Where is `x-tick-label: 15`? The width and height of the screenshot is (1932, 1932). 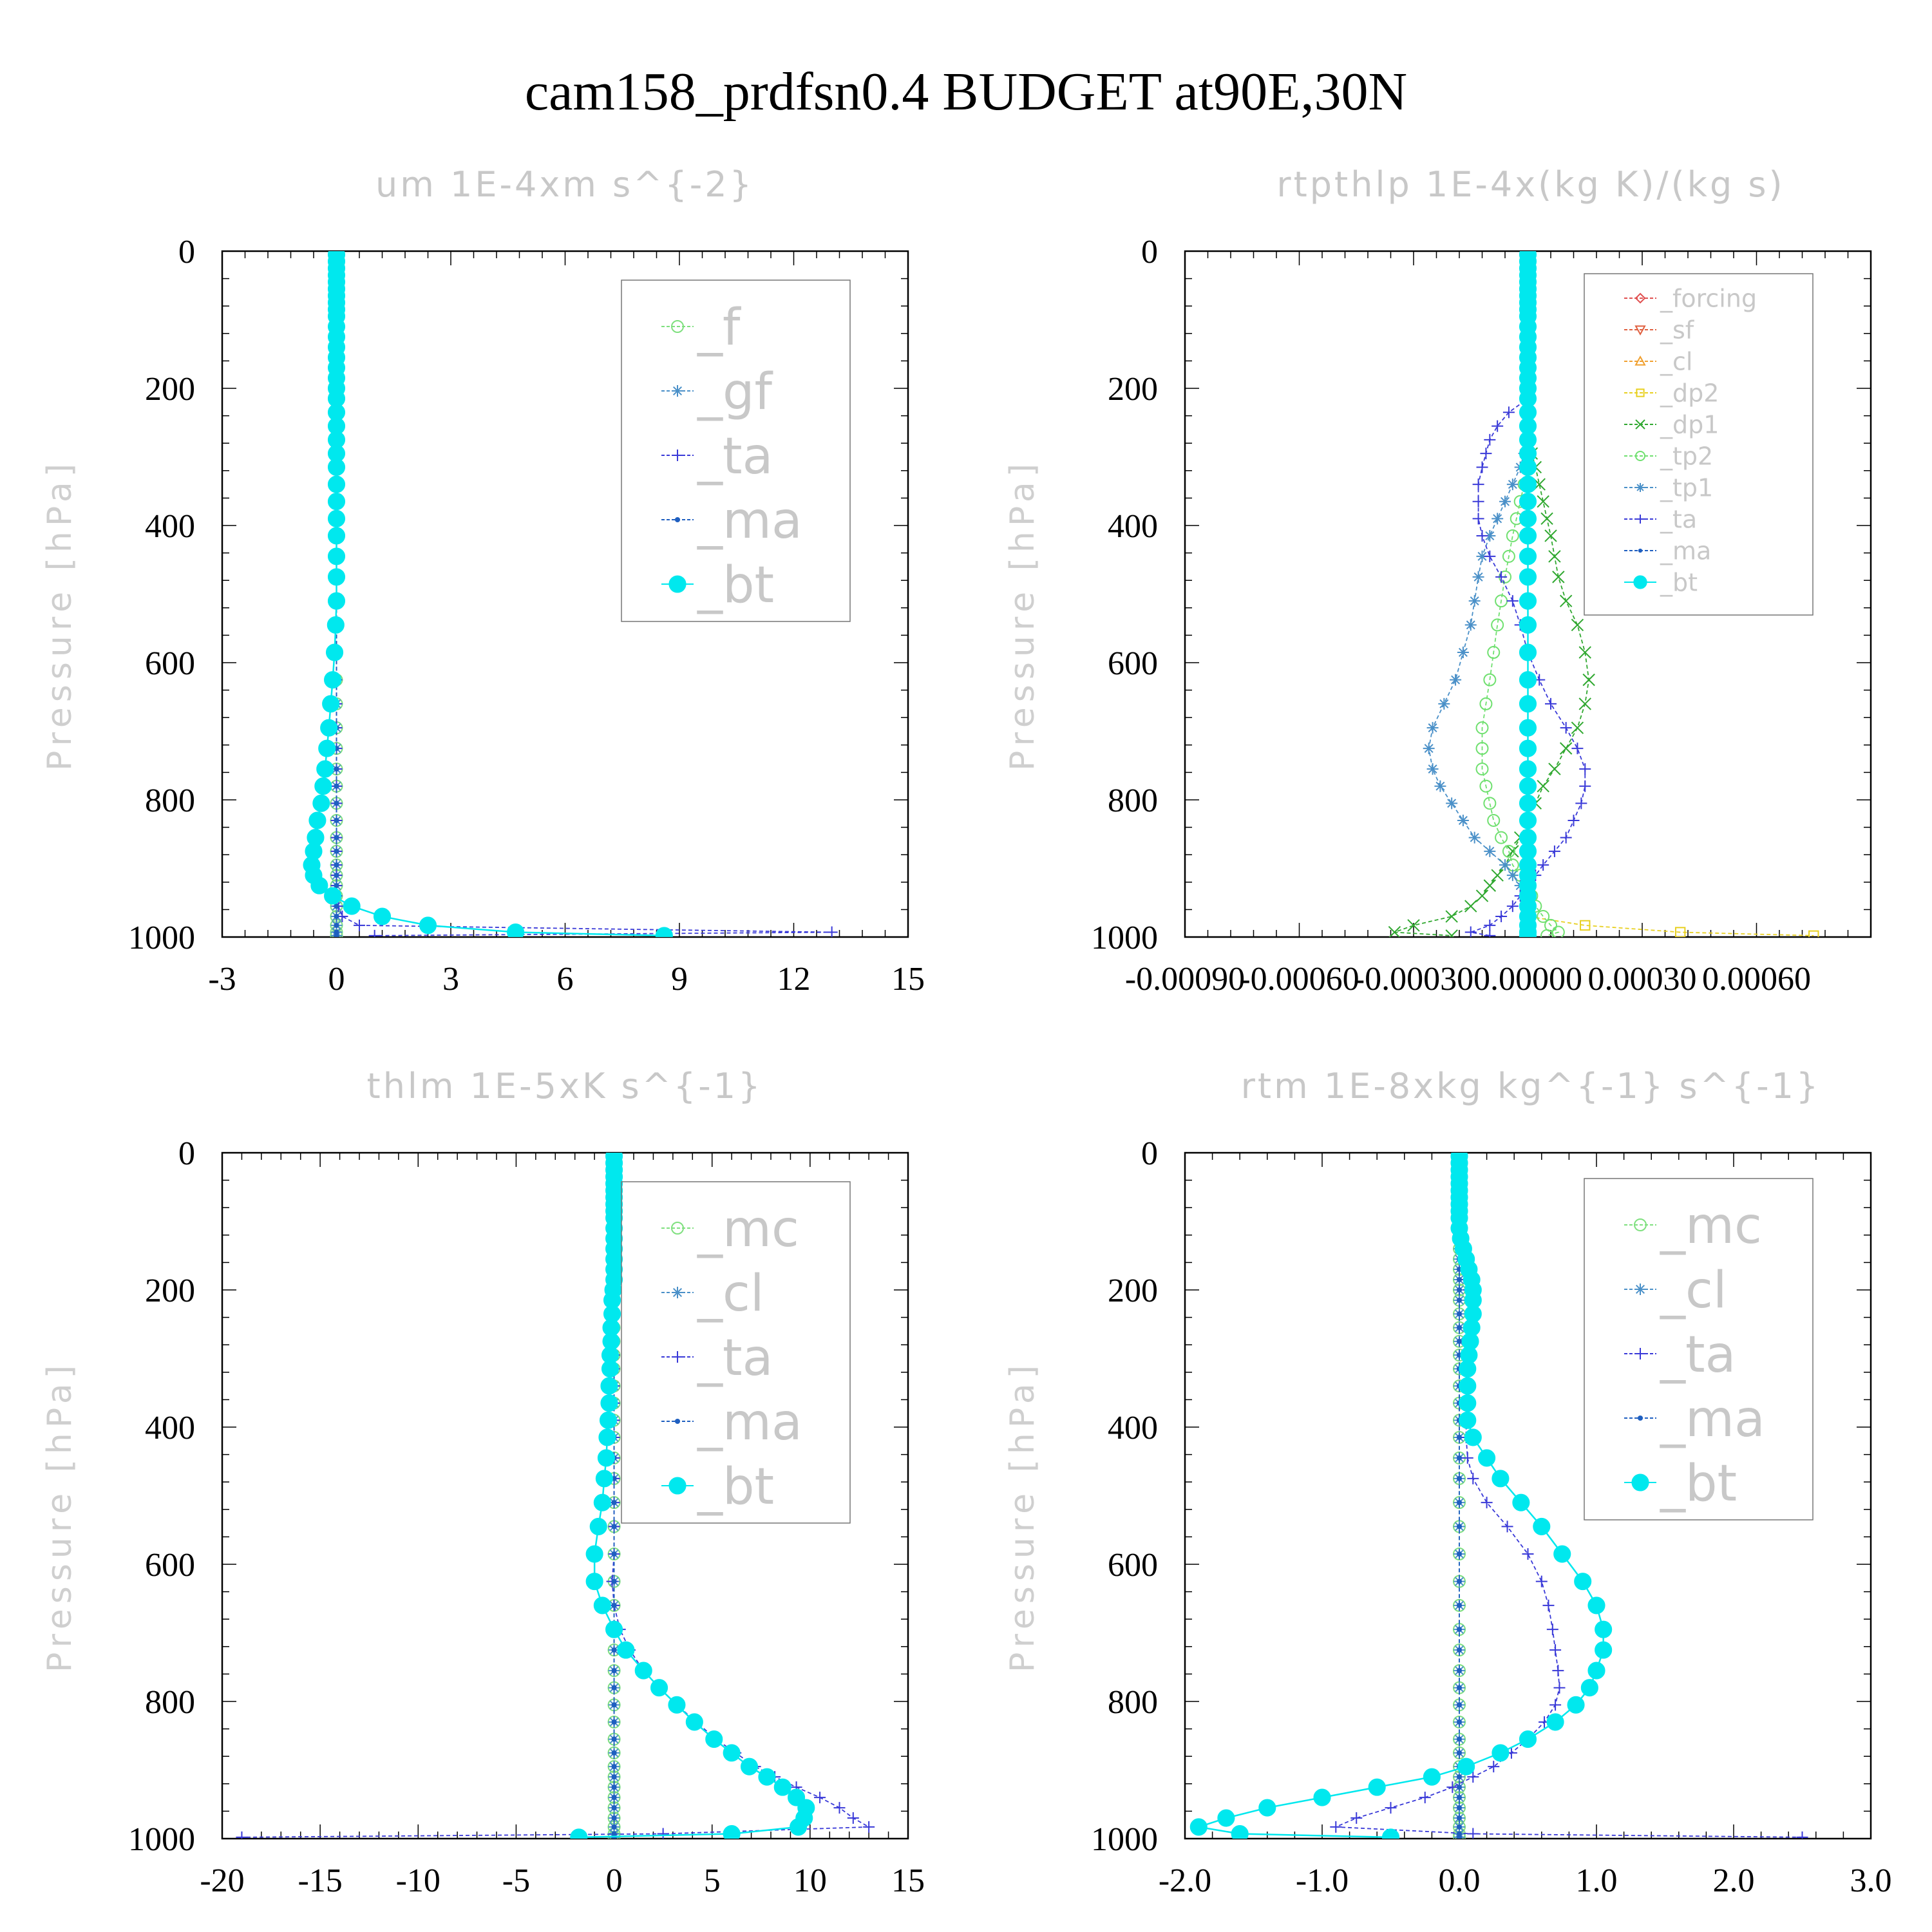 x-tick-label: 15 is located at coordinates (908, 1880).